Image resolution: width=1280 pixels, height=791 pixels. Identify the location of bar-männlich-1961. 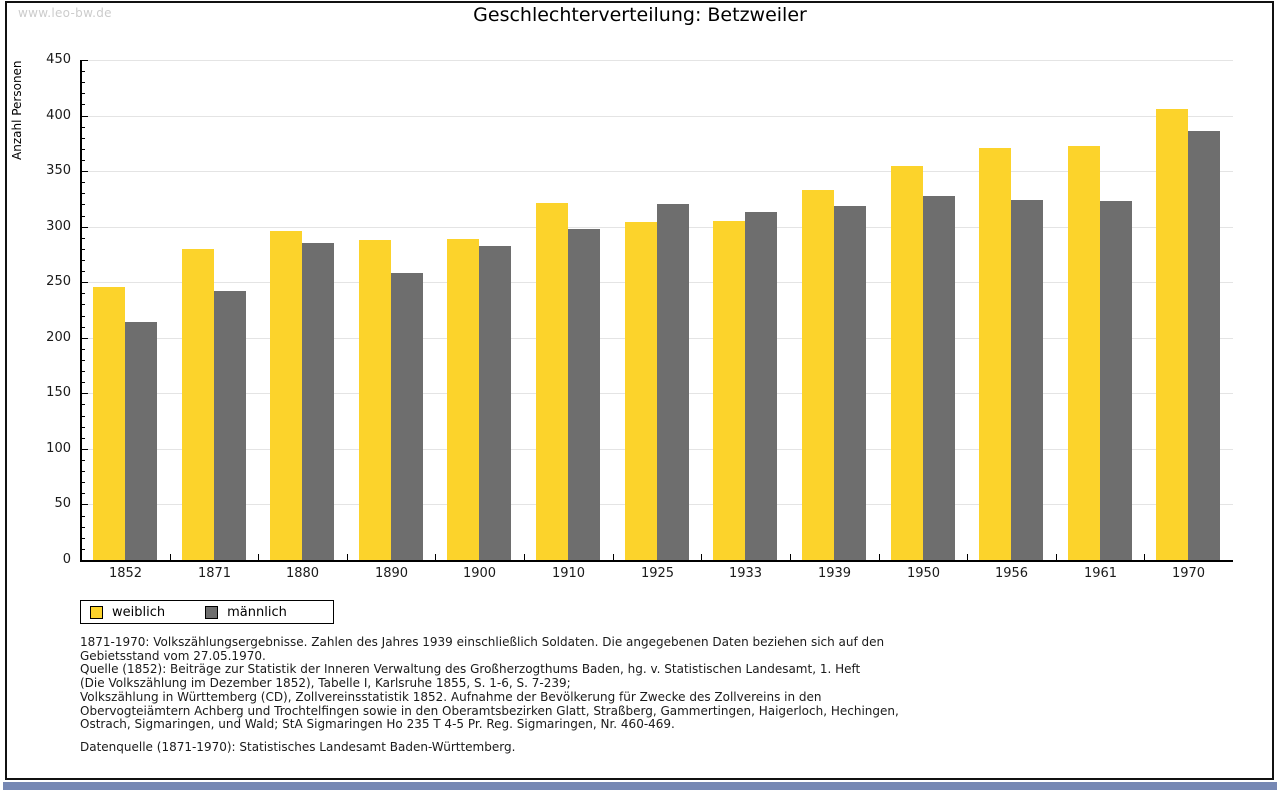
(1116, 380).